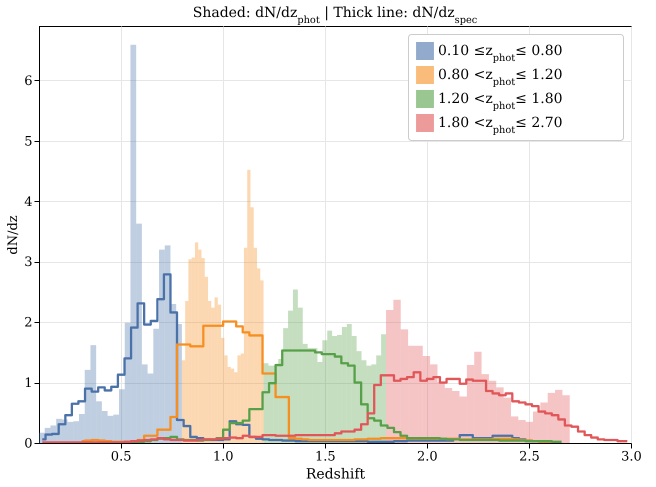 Image resolution: width=656 pixels, height=487 pixels. Describe the element at coordinates (500, 53) in the screenshot. I see `legend-label: 0.10 ≤z$_{phot}$≤ 0.80` at that location.